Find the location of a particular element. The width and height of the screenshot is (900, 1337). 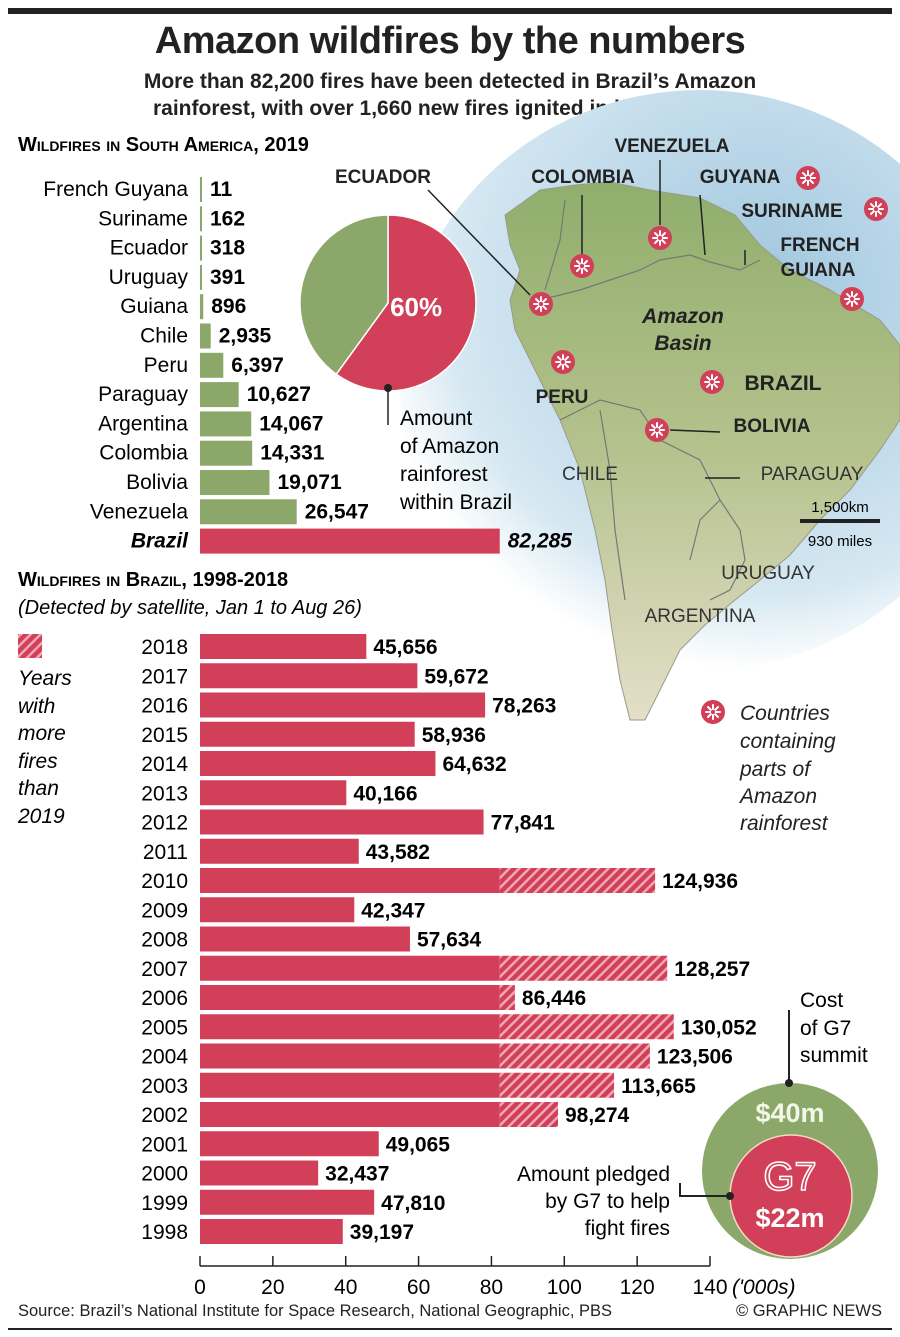

bar-value-label: 39,197 is located at coordinates (382, 1232).